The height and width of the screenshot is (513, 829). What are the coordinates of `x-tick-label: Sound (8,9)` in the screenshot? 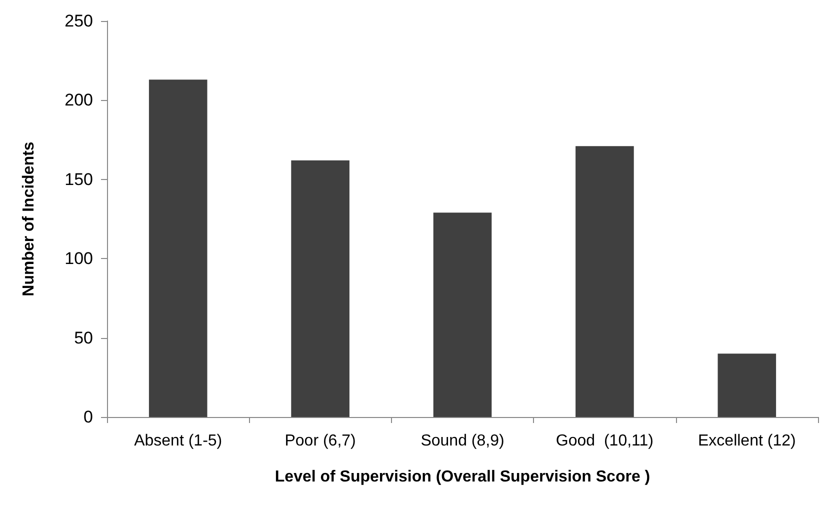 It's located at (462, 441).